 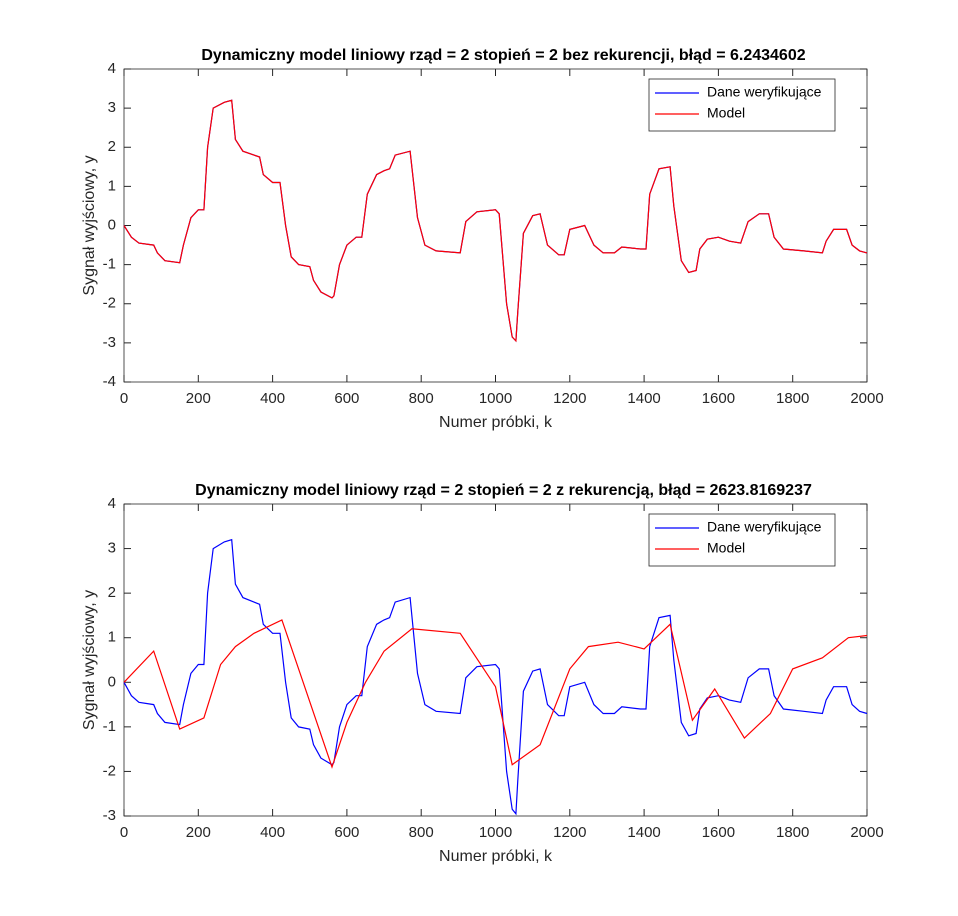 What do you see at coordinates (109, 381) in the screenshot?
I see `y-tick-label: -4` at bounding box center [109, 381].